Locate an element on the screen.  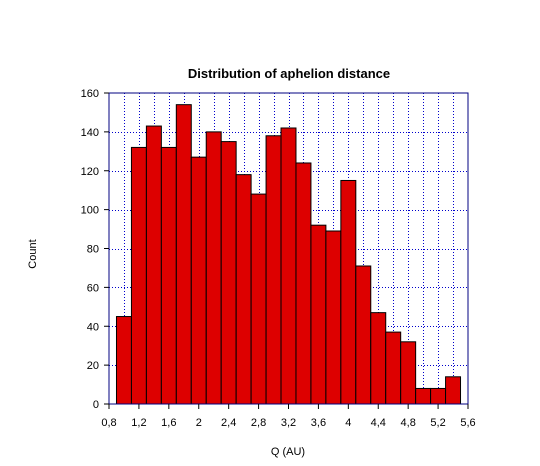
y-axis-ticks: 0 20 40 60 80 100 120 140 160 is located at coordinates (95, 249).